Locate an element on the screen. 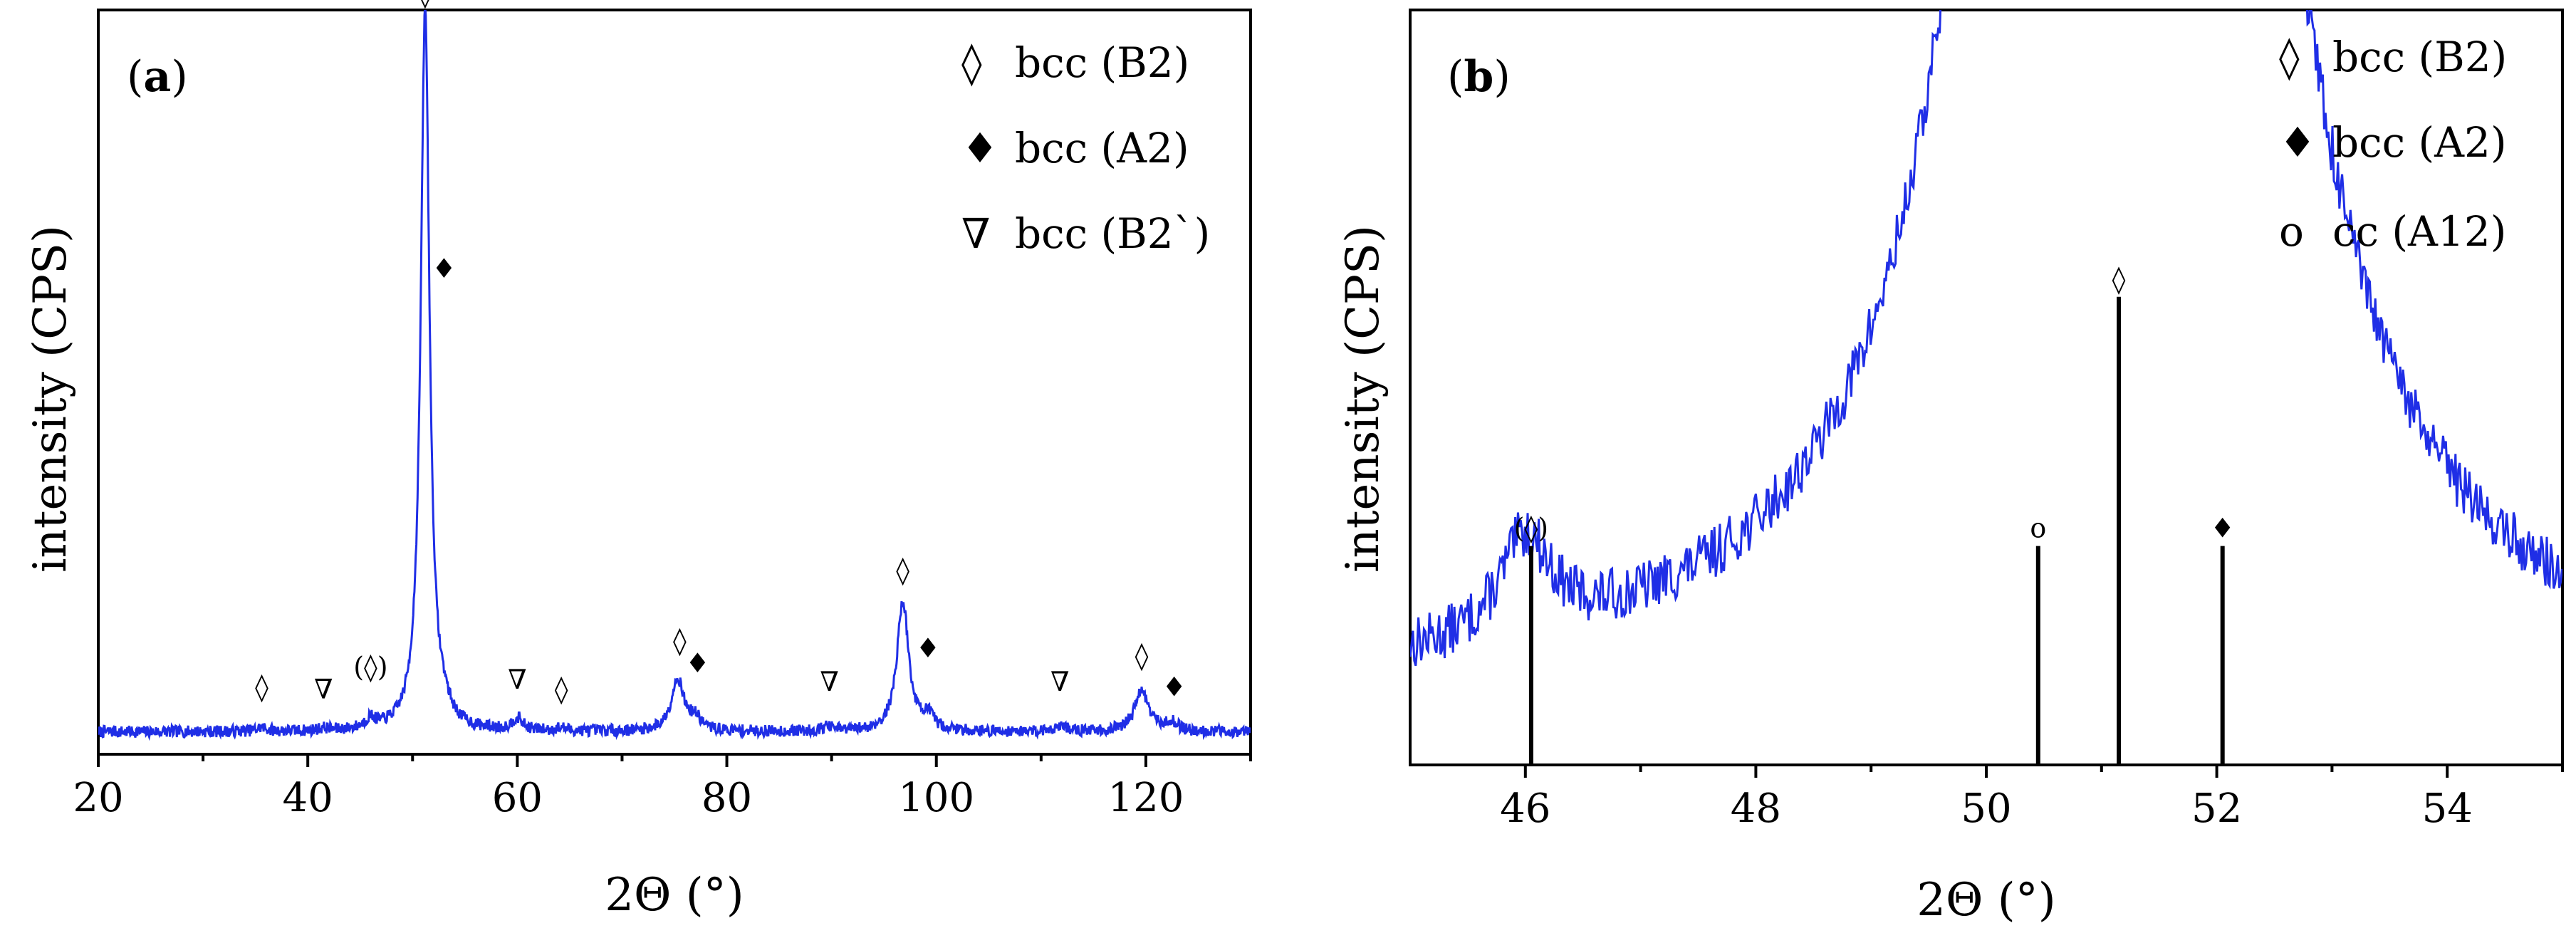  x-tick-label: 50 is located at coordinates (1986, 809).